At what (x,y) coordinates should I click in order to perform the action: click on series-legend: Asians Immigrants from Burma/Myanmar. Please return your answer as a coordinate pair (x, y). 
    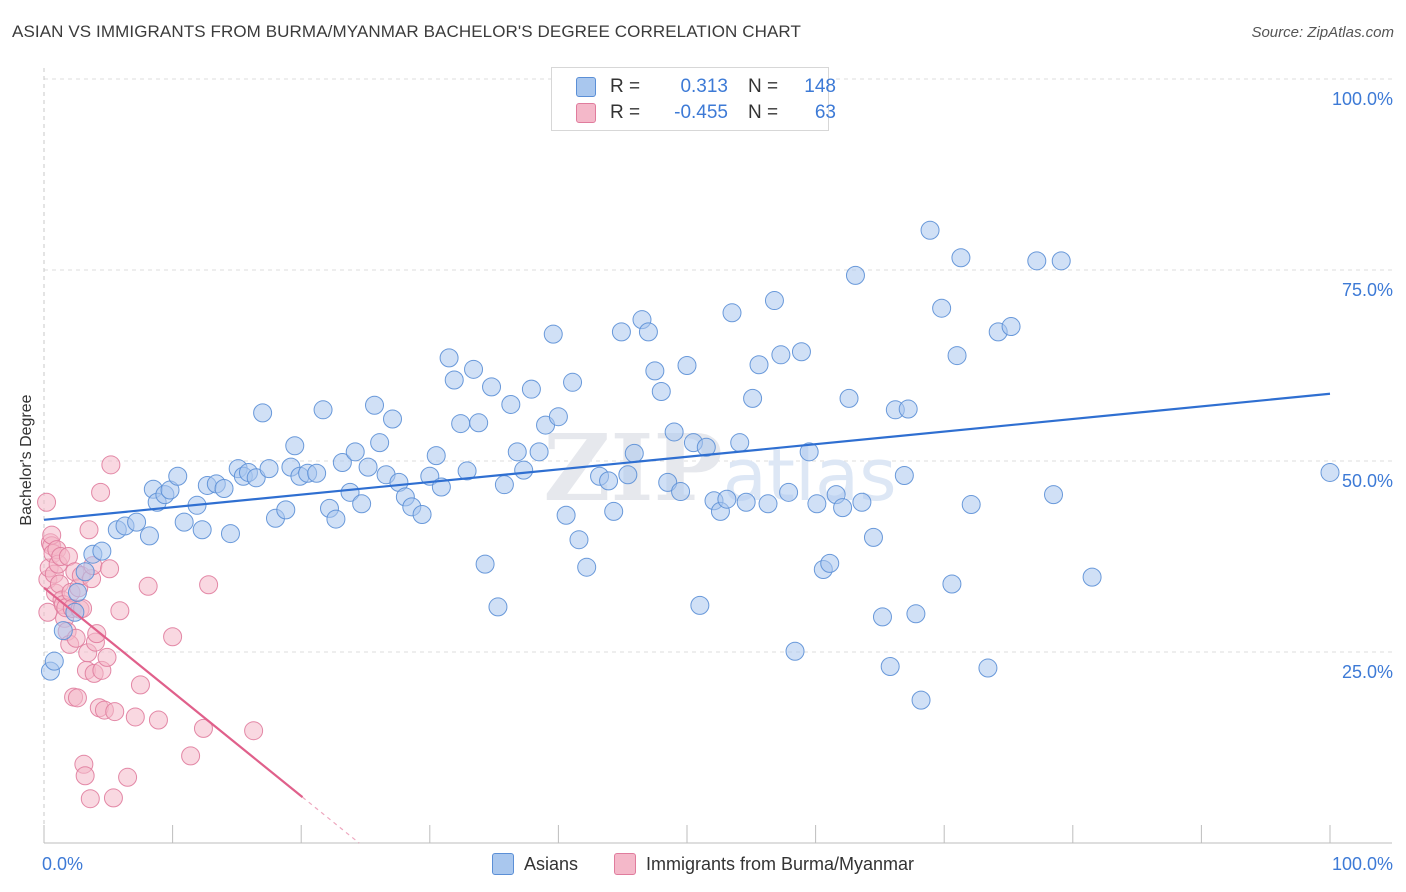
    Looking at the image, I should click on (703, 864).